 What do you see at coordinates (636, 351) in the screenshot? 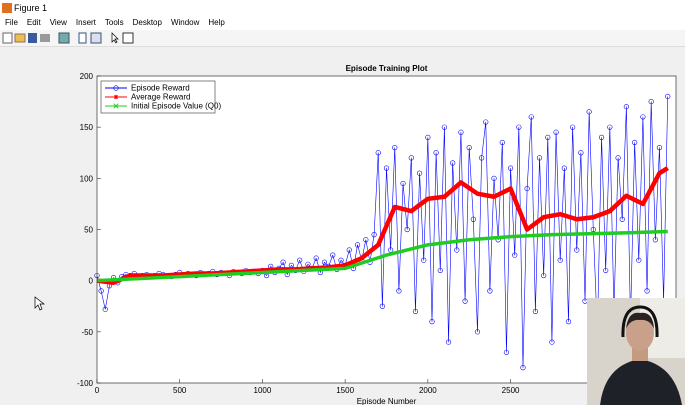
I see `webcam-overlay` at bounding box center [636, 351].